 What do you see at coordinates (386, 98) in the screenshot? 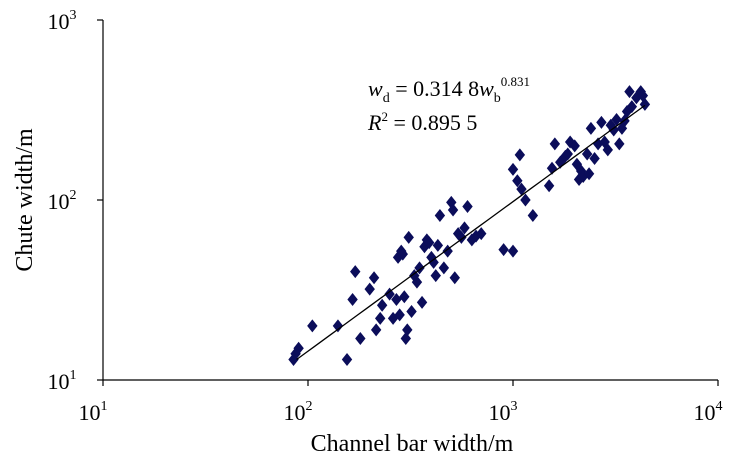
I see `eq-var-sub: d` at bounding box center [386, 98].